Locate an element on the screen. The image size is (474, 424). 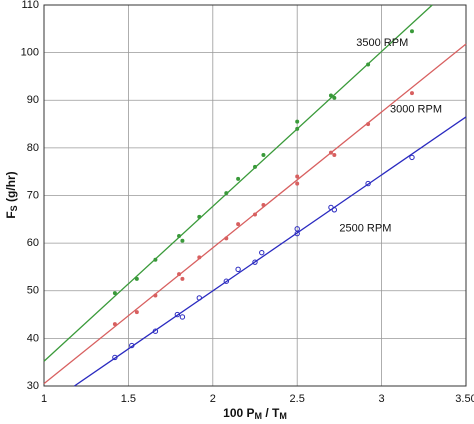
y-tick-label: 70 is located at coordinates (33, 195).